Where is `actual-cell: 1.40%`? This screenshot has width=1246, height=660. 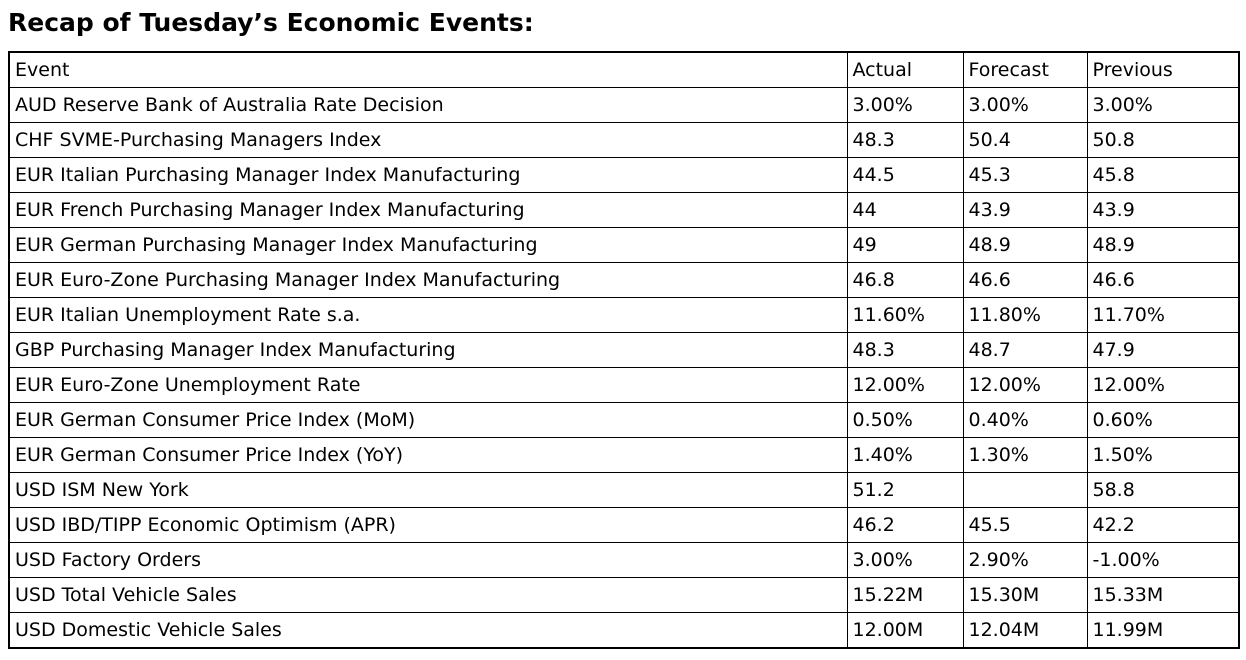 actual-cell: 1.40% is located at coordinates (905, 455).